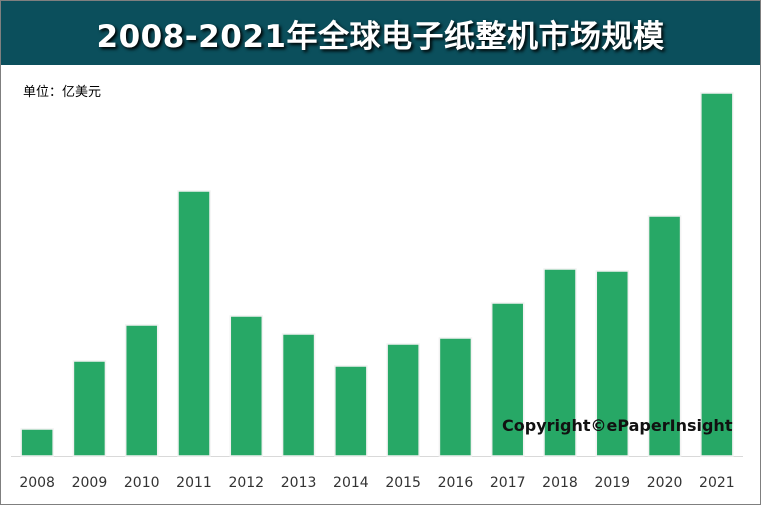 The image size is (761, 506). I want to click on bar-2020, so click(664, 336).